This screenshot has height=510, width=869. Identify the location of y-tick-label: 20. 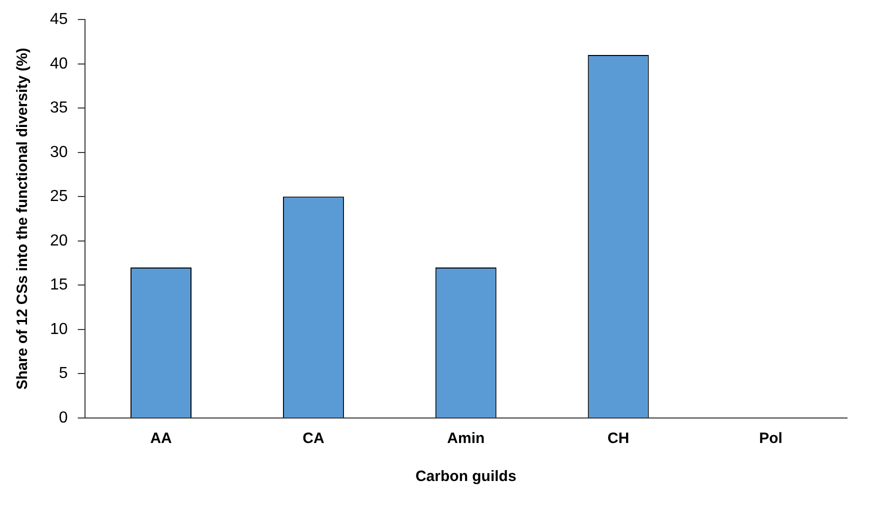
(59, 241).